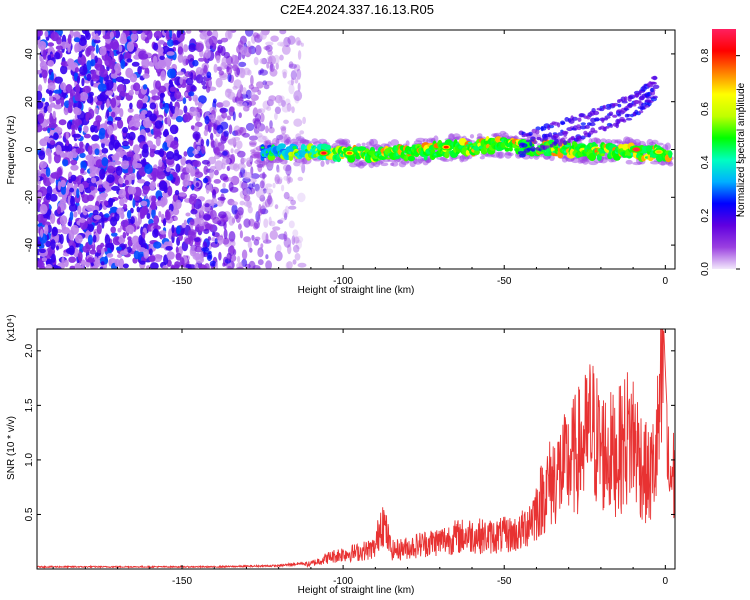 This screenshot has height=600, width=750. Describe the element at coordinates (498, 139) in the screenshot. I see `band-blob` at that location.